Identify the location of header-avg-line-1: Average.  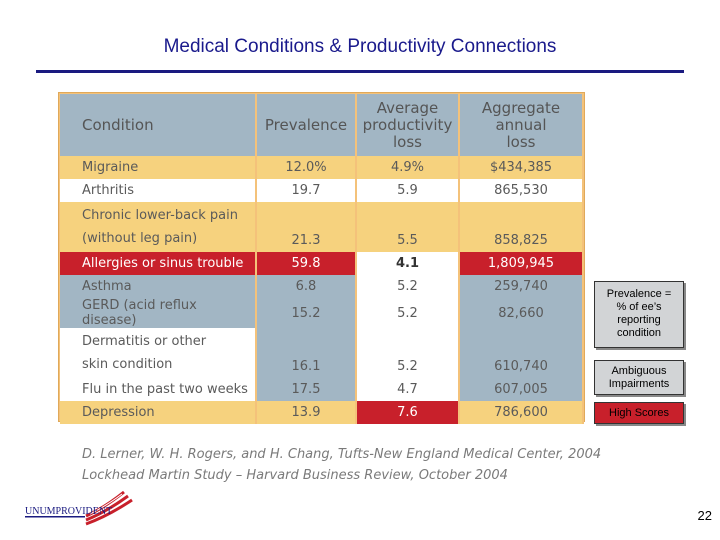
(407, 107).